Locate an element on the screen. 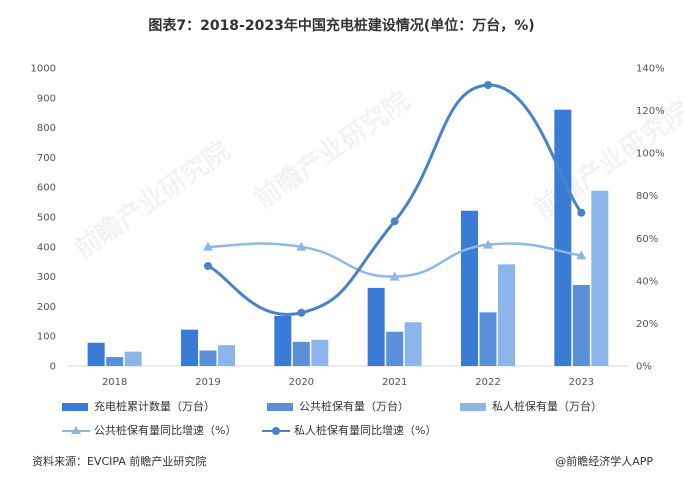  brand-note: @前瞻经济学人APP is located at coordinates (604, 461).